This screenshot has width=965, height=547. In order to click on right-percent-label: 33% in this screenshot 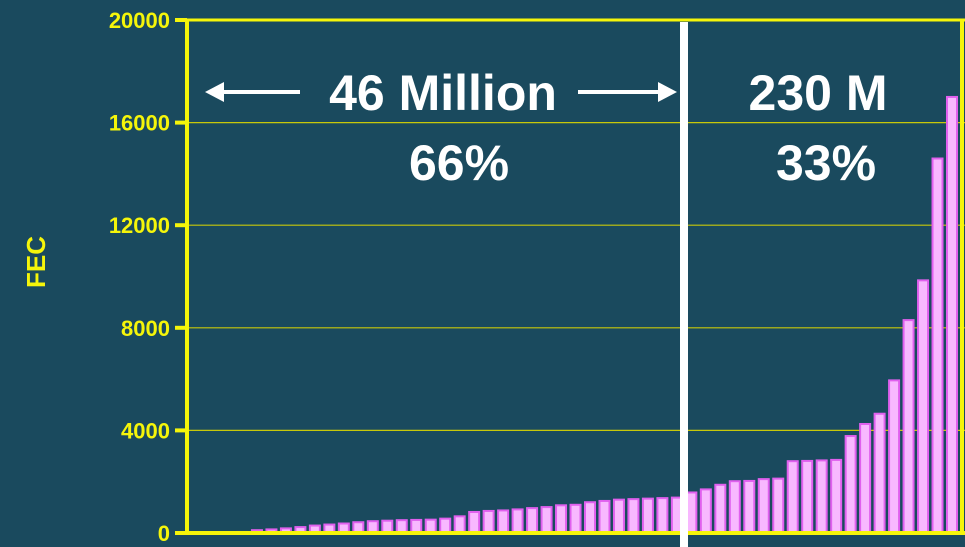, I will do `click(826, 163)`.